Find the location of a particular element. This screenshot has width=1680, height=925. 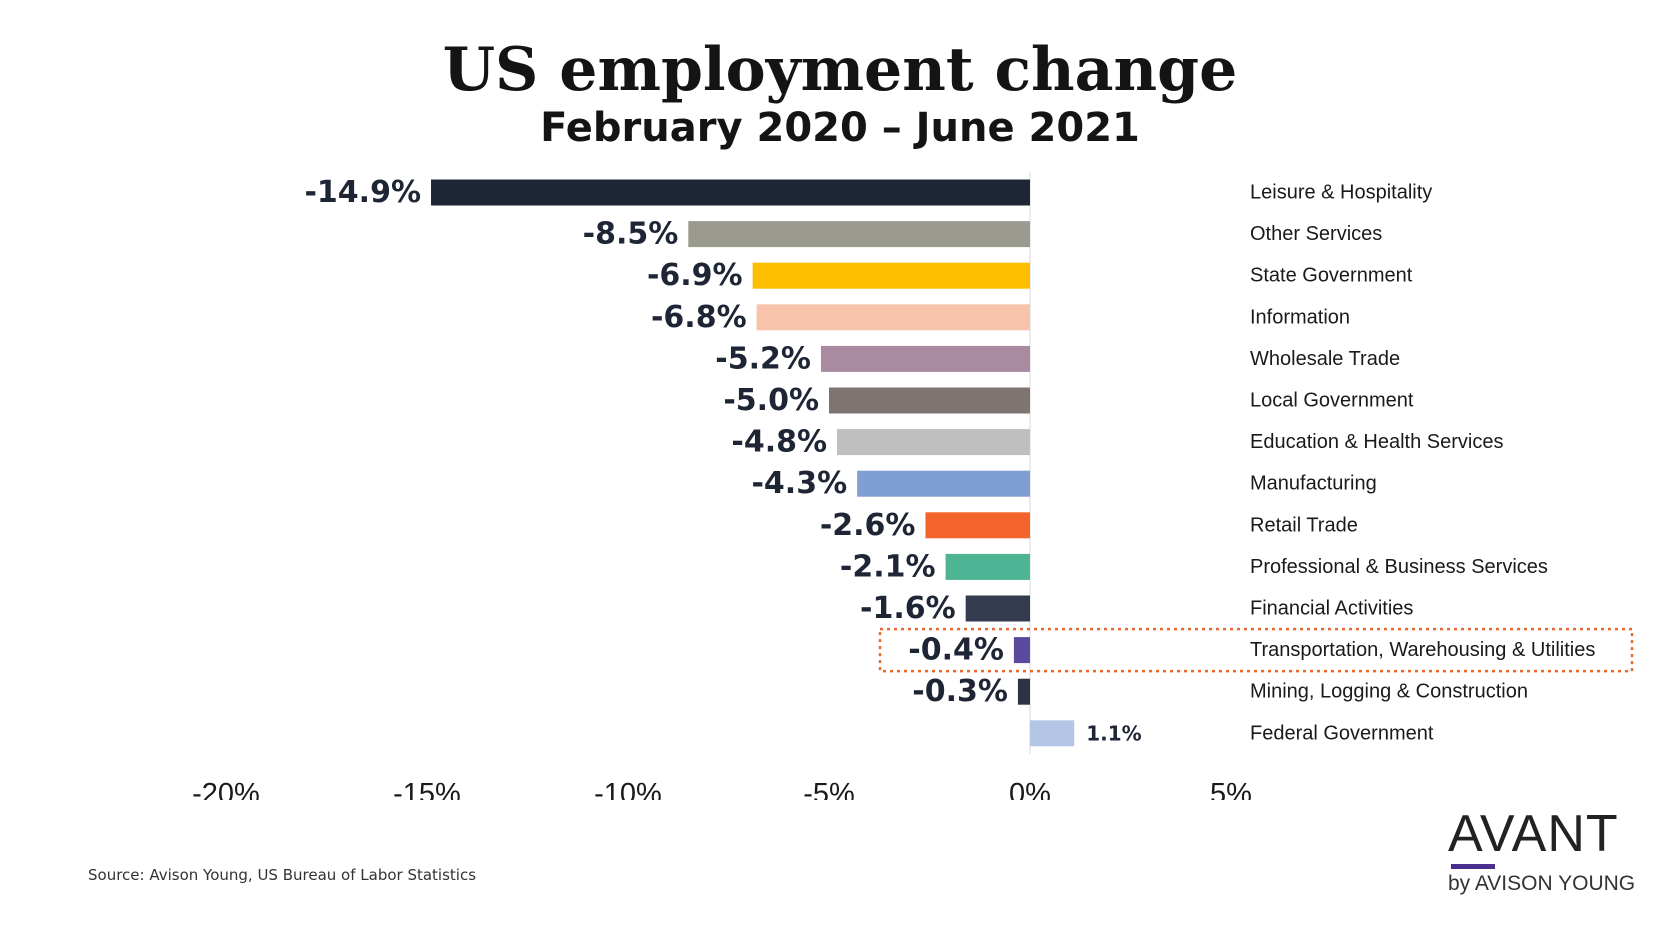

bar-mining-logging-and-construction is located at coordinates (1023, 691).